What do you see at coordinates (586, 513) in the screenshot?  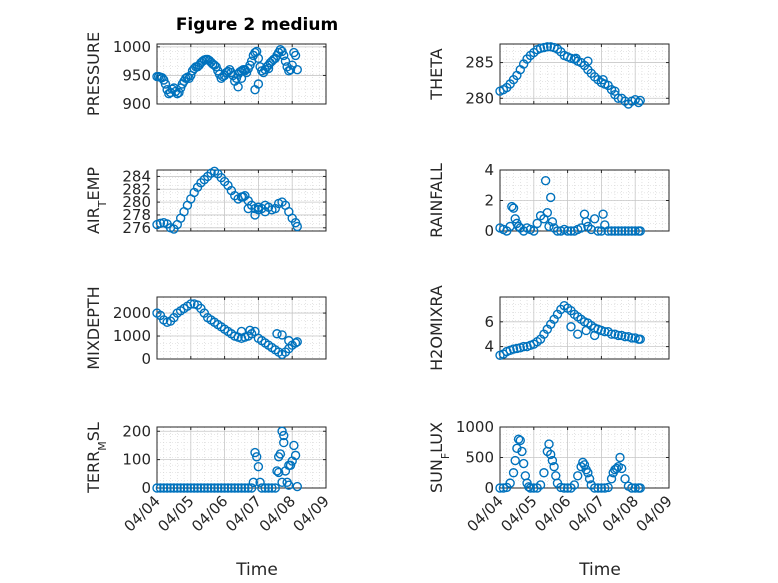 I see `panel-8-x-tick-label: 04/07` at bounding box center [586, 513].